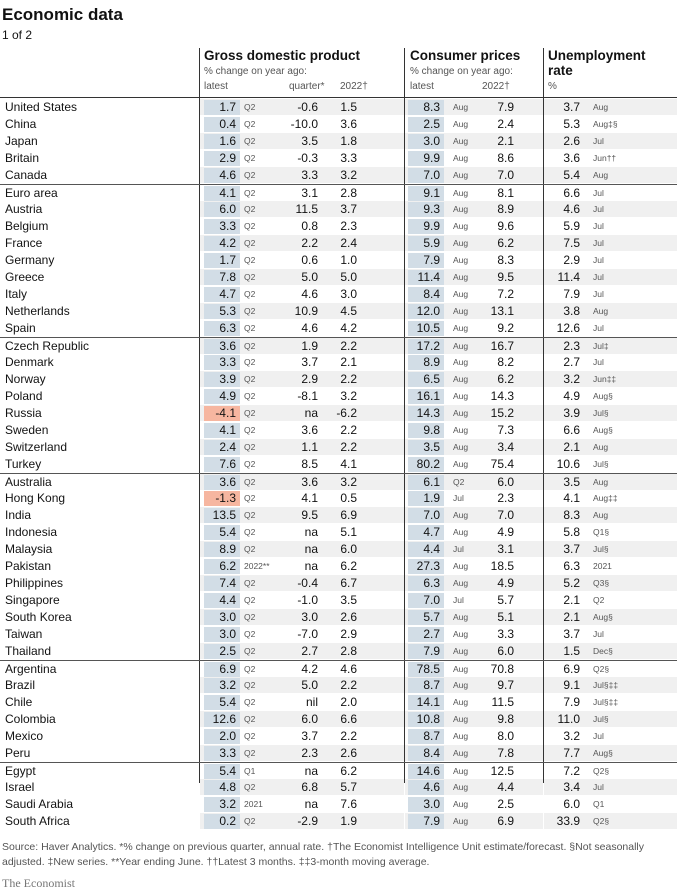  Describe the element at coordinates (601, 719) in the screenshot. I see `unemp-period: Jul§` at that location.